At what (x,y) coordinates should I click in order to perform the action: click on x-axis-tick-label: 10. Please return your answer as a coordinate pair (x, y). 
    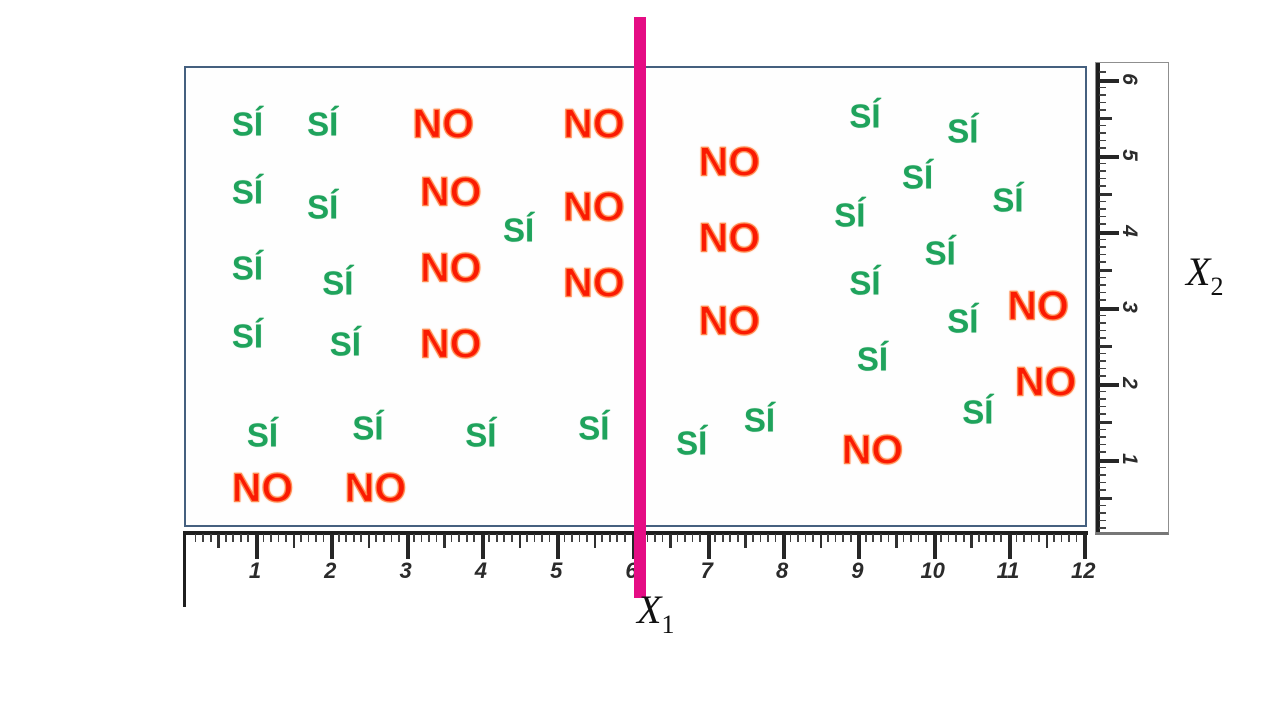
    Looking at the image, I should click on (932, 570).